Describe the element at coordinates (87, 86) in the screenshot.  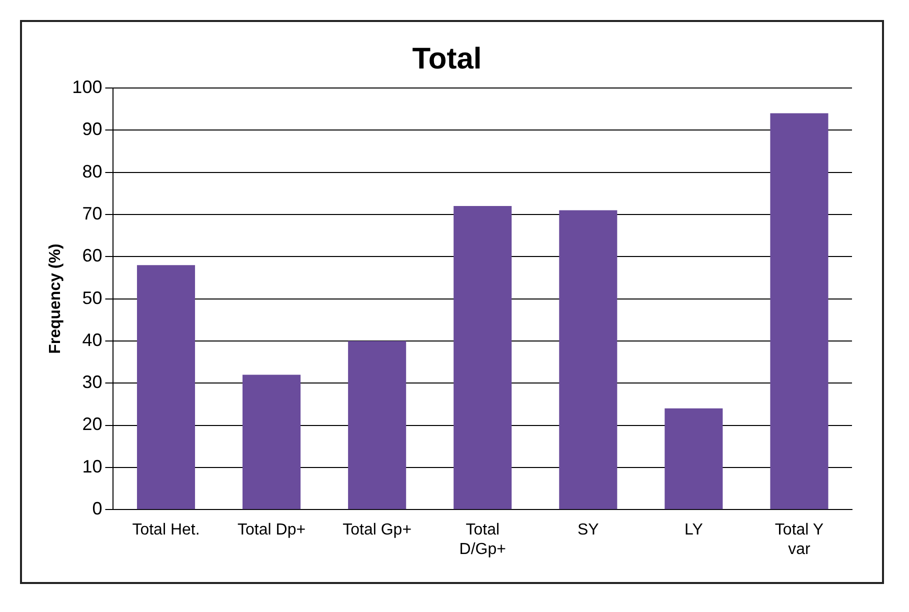
I see `y-tick-label: 100` at that location.